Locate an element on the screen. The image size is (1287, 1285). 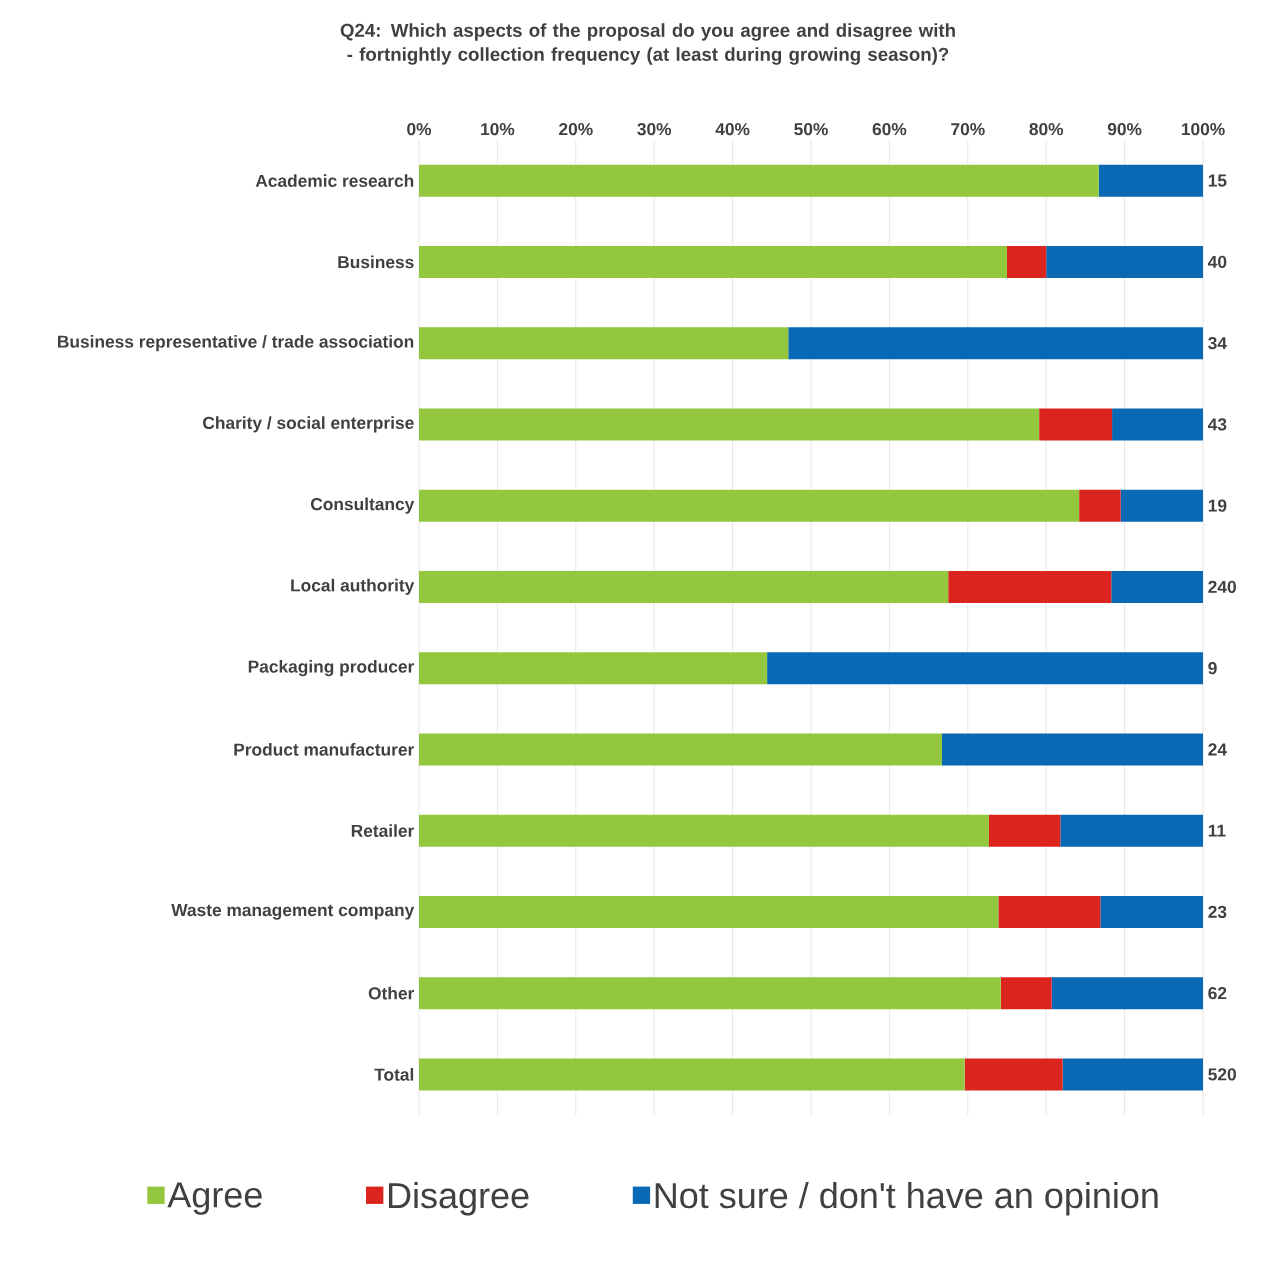
x-tick-label: 40% is located at coordinates (732, 129).